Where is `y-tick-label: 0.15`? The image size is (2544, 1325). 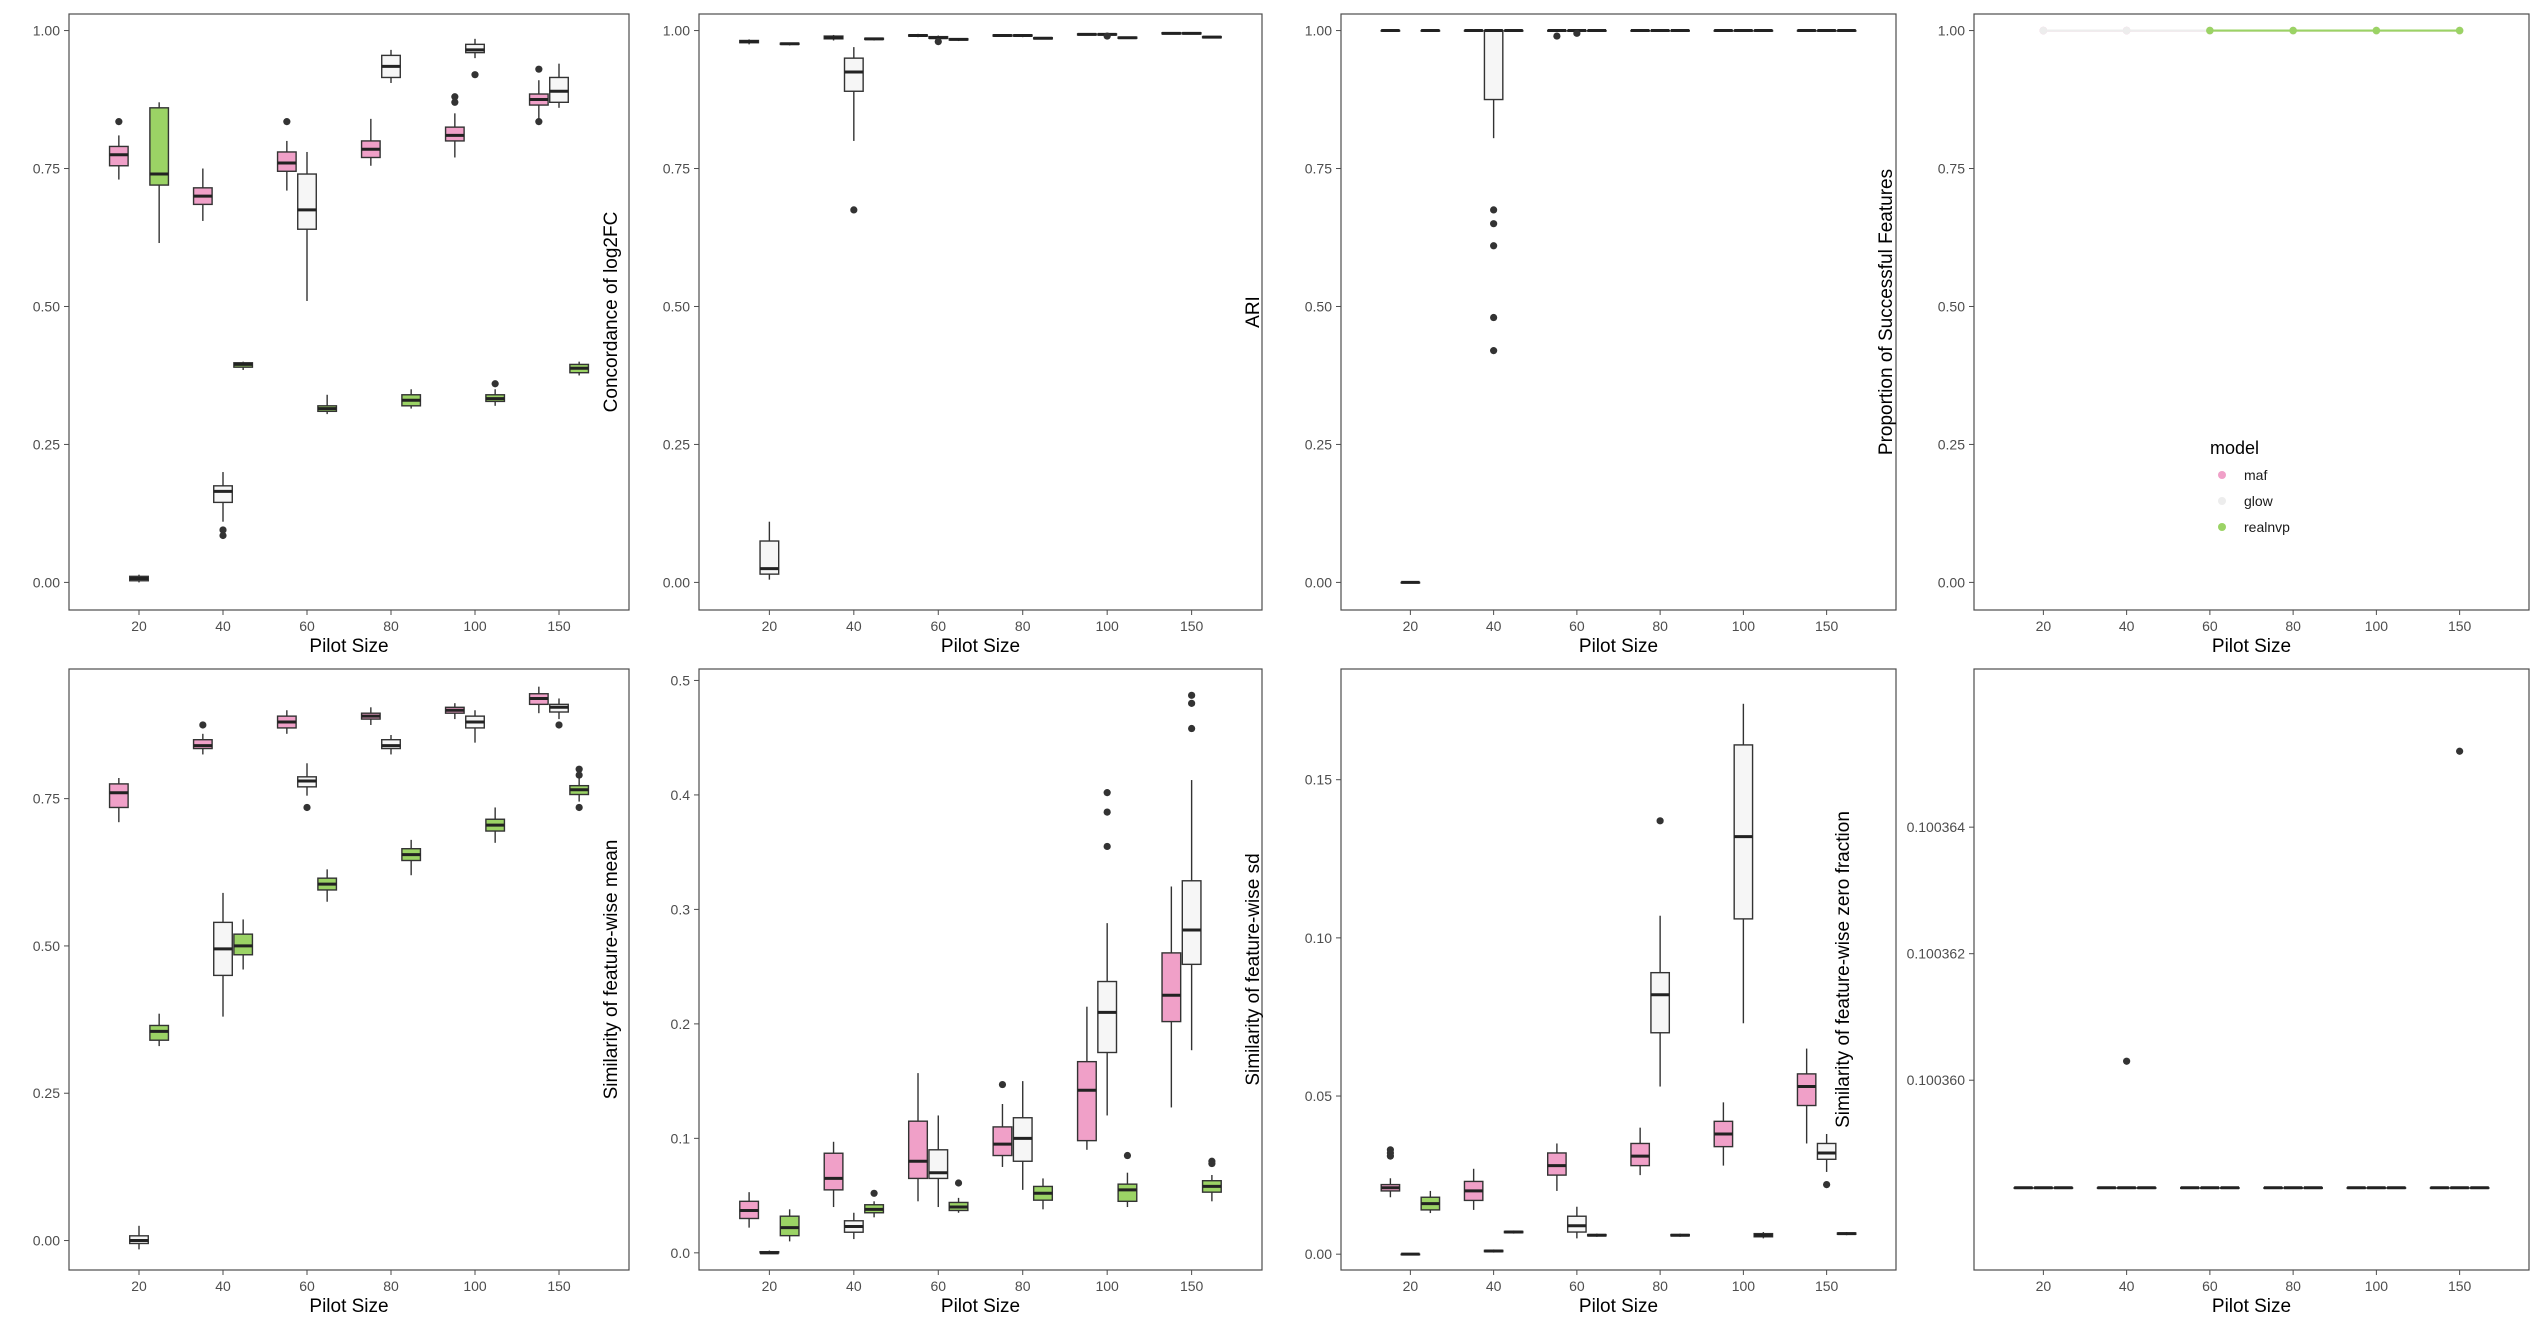 y-tick-label: 0.15 is located at coordinates (1318, 780).